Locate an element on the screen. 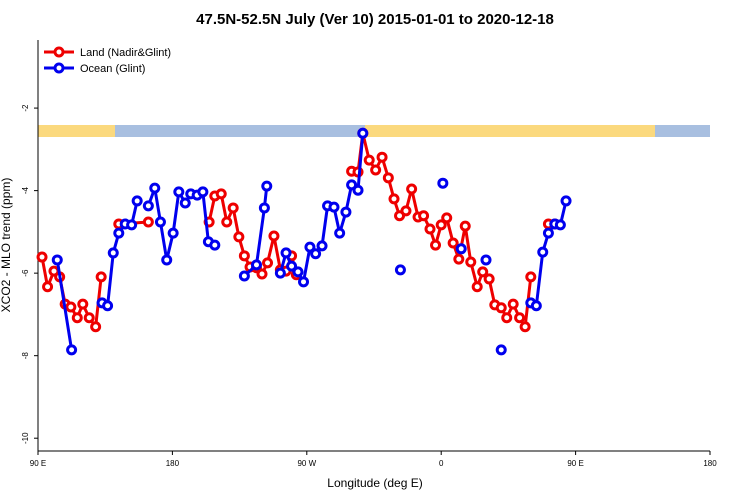  land-ocean-band is located at coordinates (374, 131).